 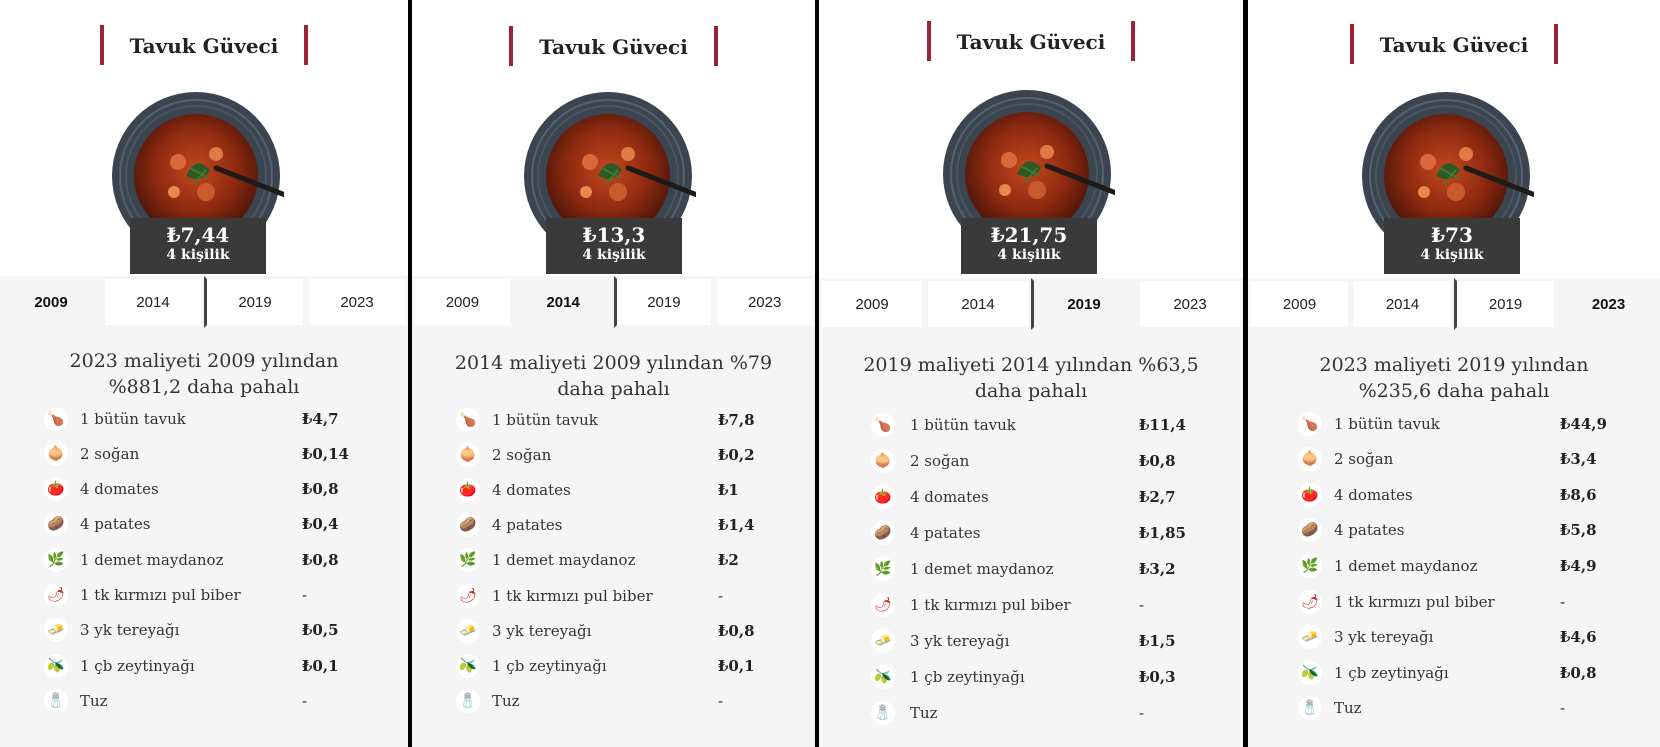 I want to click on ingredient-row: 🧂 Tuz -, so click(x=1031, y=713).